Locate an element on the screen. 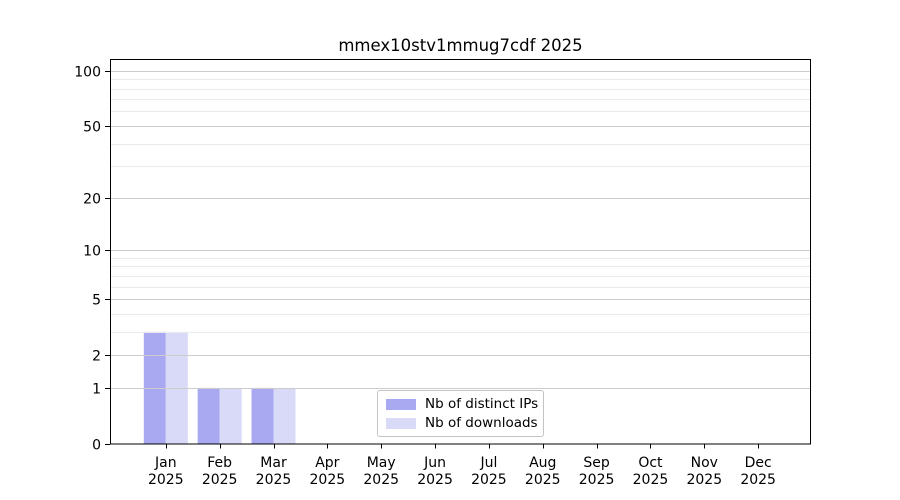 This screenshot has height=500, width=900. x-tick-label-month-sep: Sep is located at coordinates (596, 463).